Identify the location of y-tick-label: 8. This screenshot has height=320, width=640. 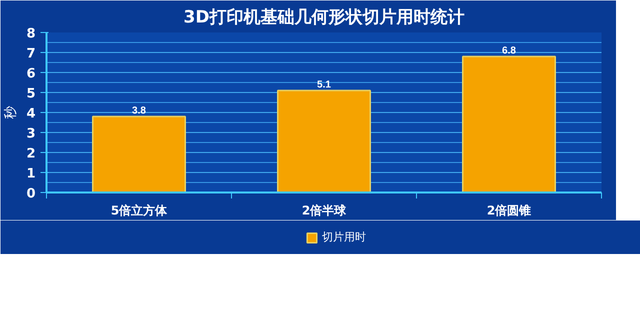
(31, 34).